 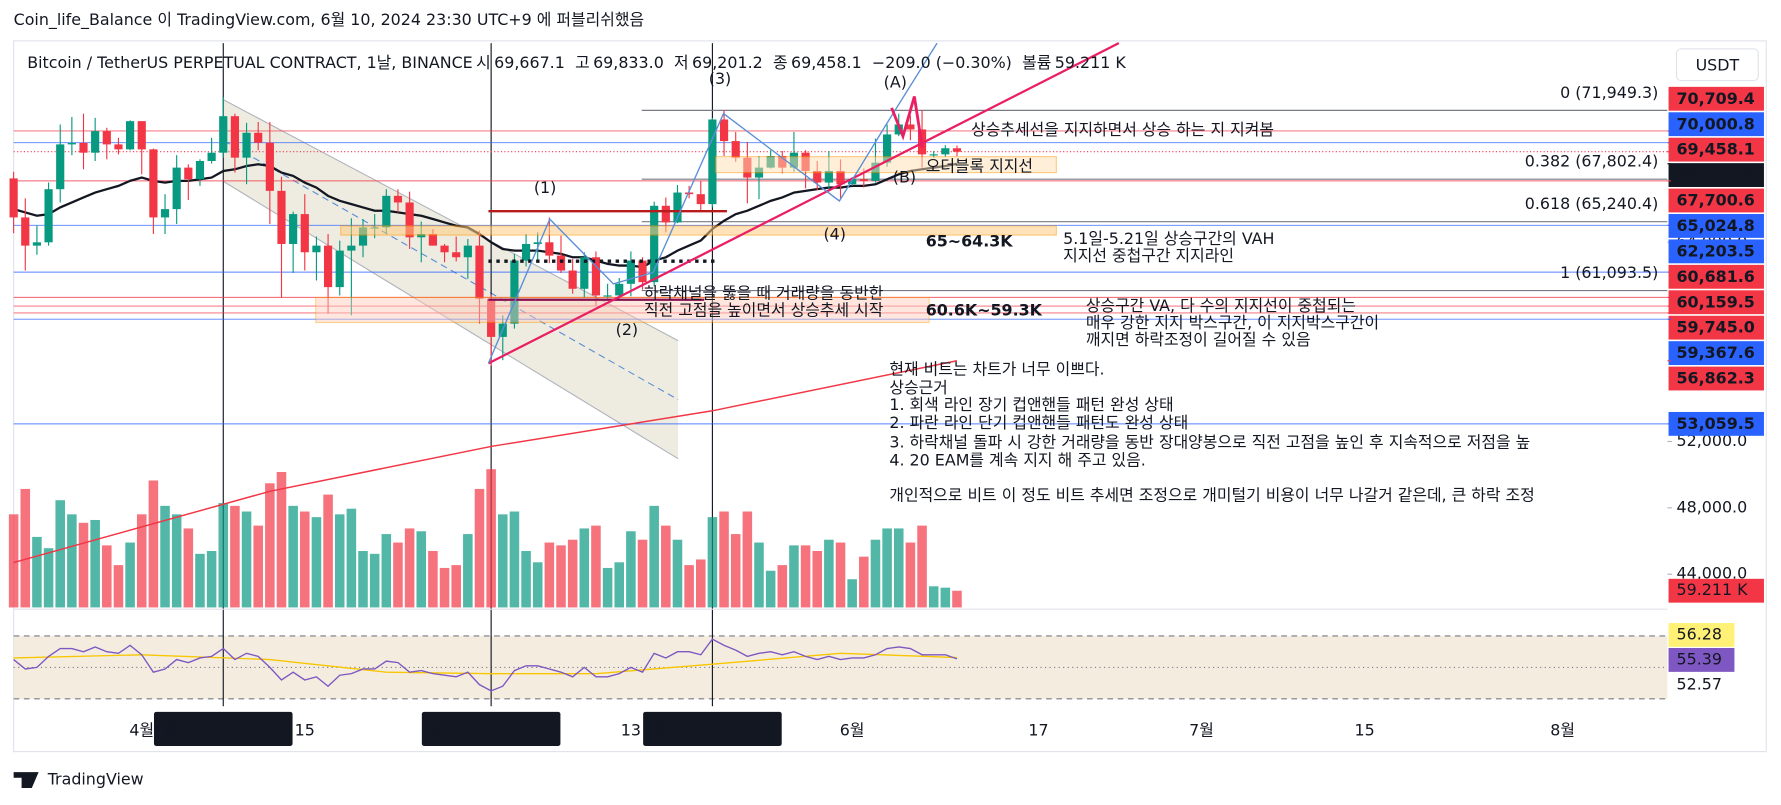 What do you see at coordinates (582, 62) in the screenshot?
I see `legend-h-label: 고` at bounding box center [582, 62].